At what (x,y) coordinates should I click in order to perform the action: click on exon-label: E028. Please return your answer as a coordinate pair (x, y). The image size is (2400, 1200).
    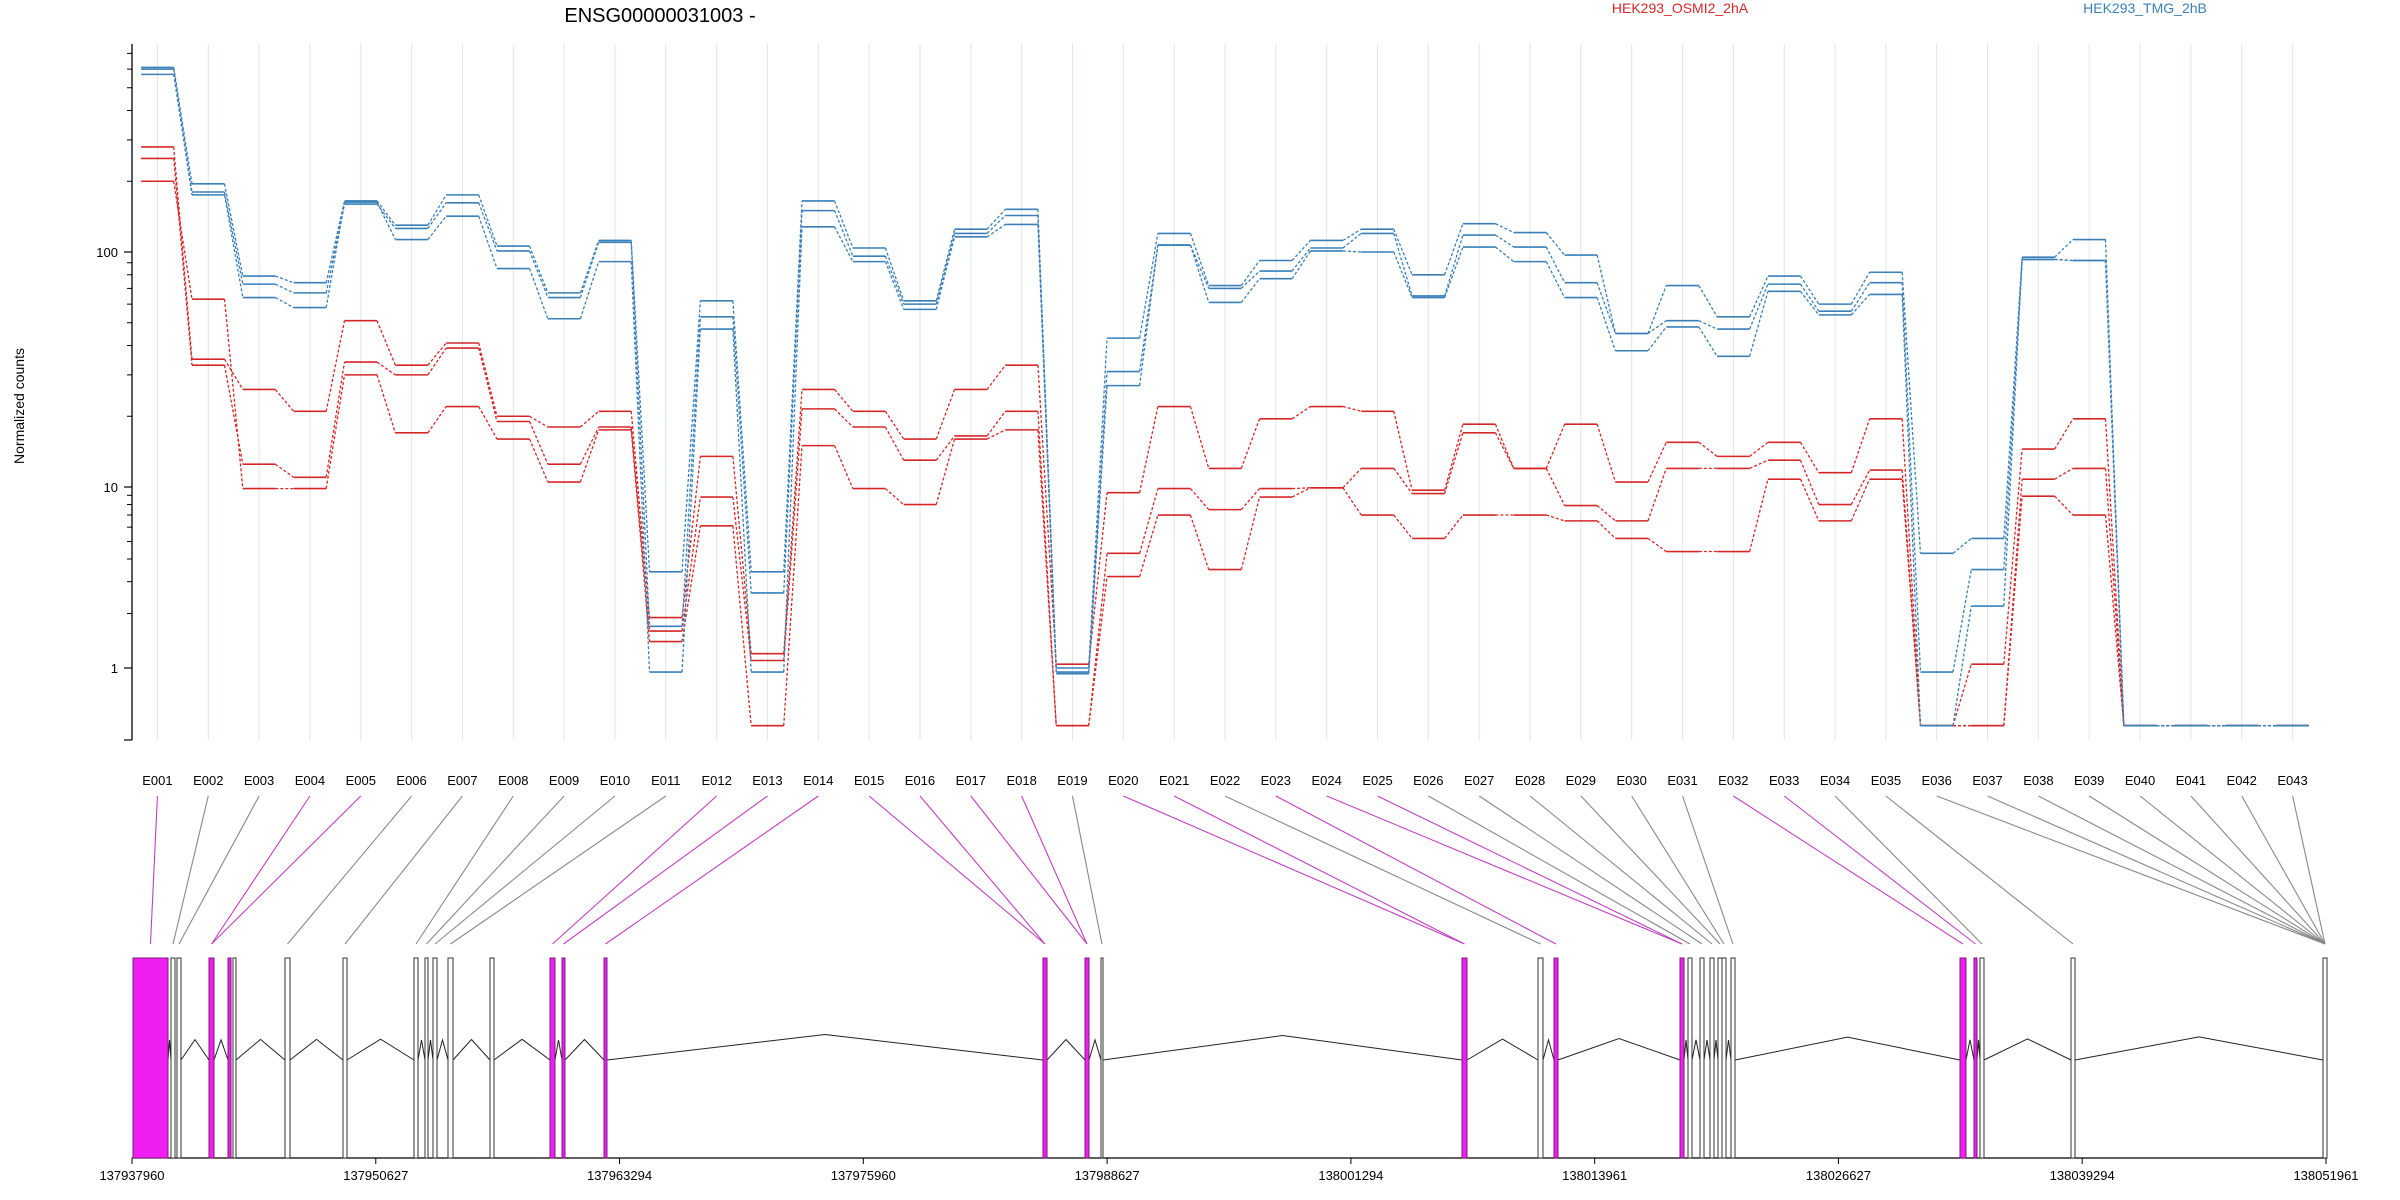
    Looking at the image, I should click on (1530, 780).